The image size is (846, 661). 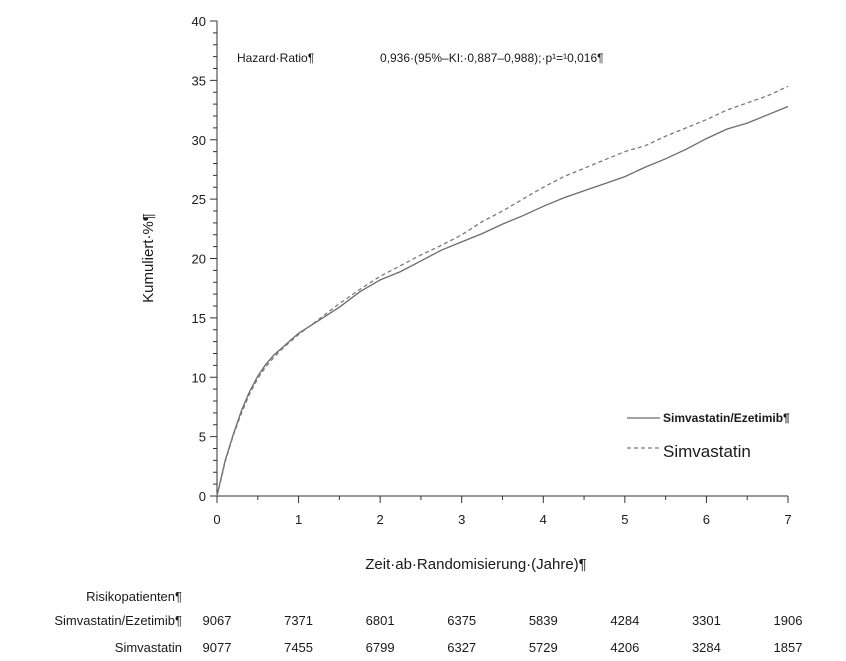 I want to click on risk-table-title: Risikopatienten¶, so click(x=134, y=596).